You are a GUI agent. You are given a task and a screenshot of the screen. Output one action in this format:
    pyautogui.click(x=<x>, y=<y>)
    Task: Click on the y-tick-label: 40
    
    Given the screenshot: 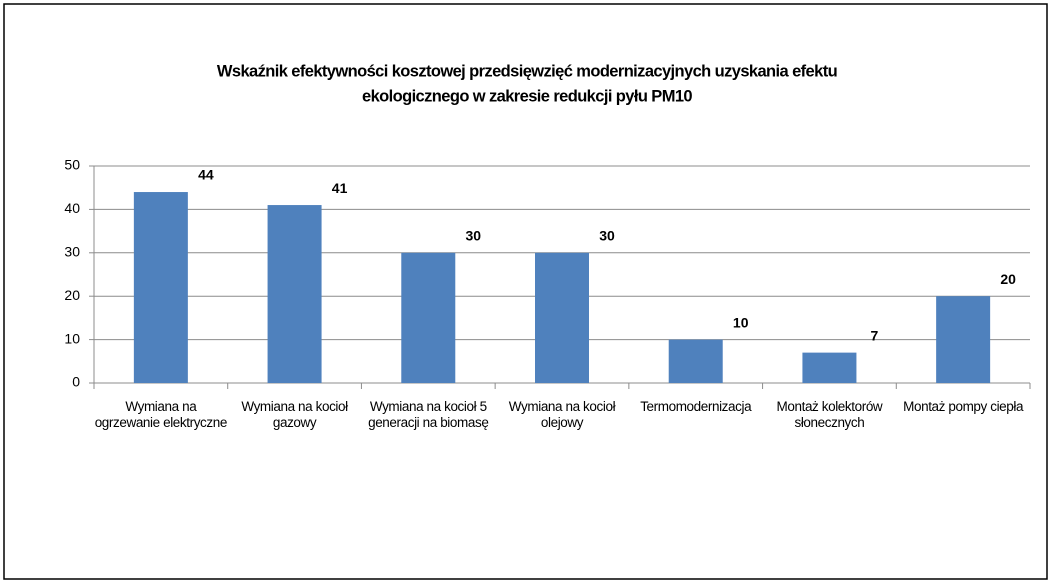 What is the action you would take?
    pyautogui.click(x=72, y=208)
    